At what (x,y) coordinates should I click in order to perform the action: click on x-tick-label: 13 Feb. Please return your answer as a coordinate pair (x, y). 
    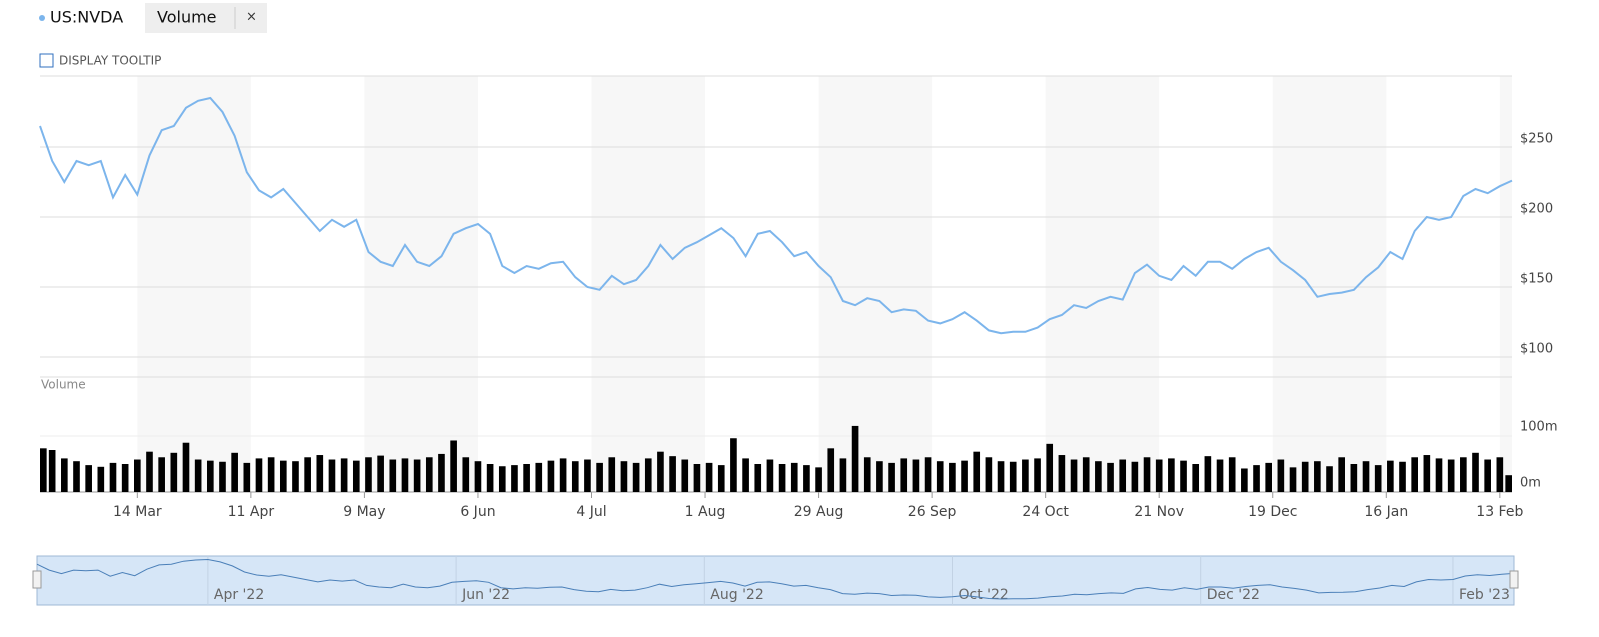
    Looking at the image, I should click on (1499, 512).